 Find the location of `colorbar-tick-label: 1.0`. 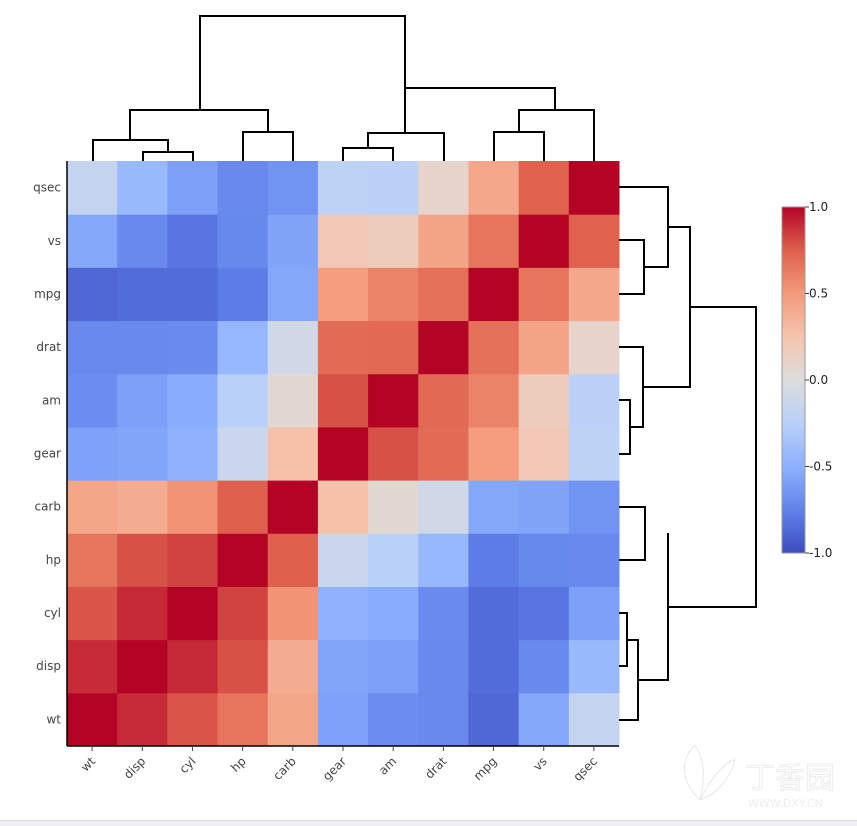

colorbar-tick-label: 1.0 is located at coordinates (818, 207).